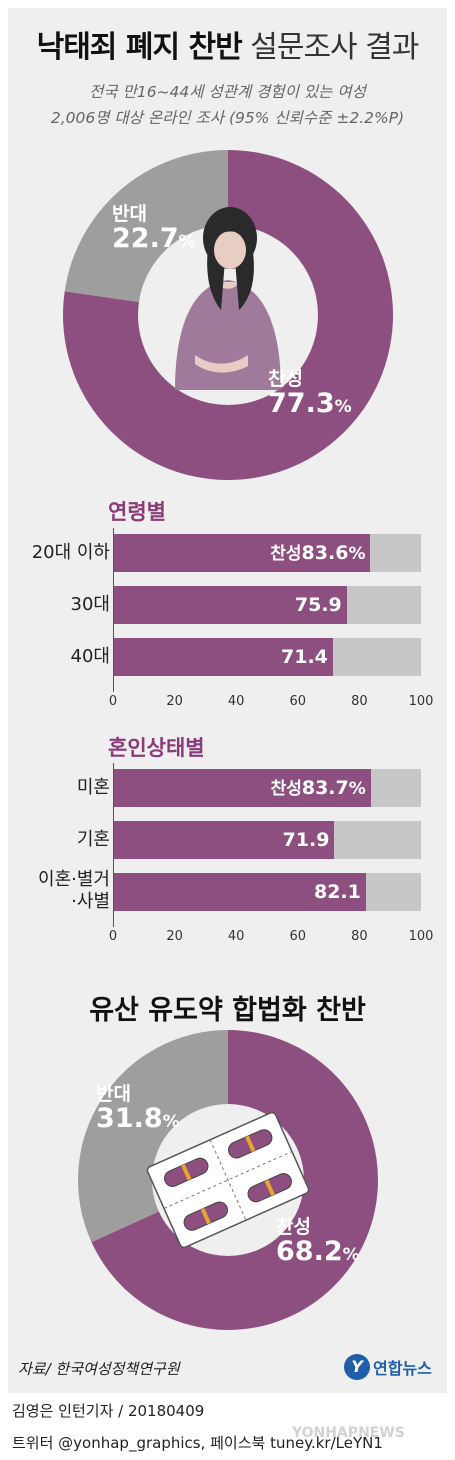 The height and width of the screenshot is (1460, 455). What do you see at coordinates (402, 1368) in the screenshot?
I see `yonhap-logo-text: 연합뉴스` at bounding box center [402, 1368].